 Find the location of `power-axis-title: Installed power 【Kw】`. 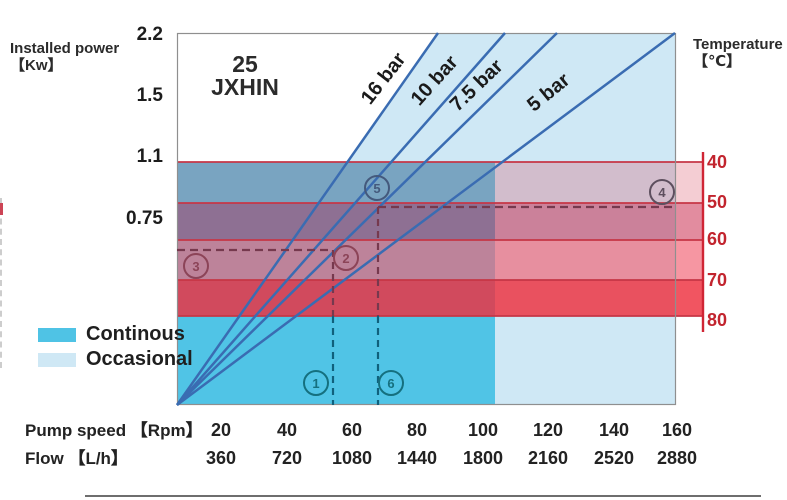

power-axis-title: Installed power 【Kw】 is located at coordinates (64, 57).